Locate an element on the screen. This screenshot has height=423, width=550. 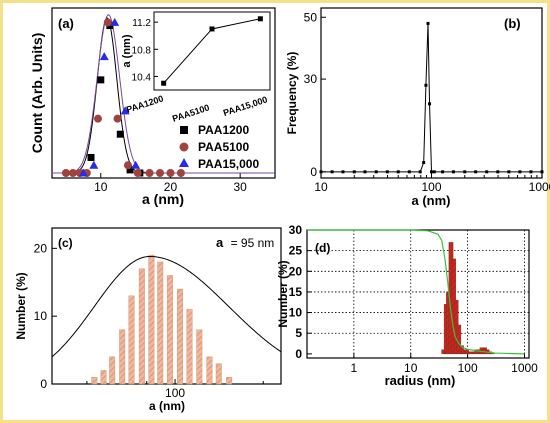
panel-a-x-tick-label: 10 is located at coordinates (101, 187).